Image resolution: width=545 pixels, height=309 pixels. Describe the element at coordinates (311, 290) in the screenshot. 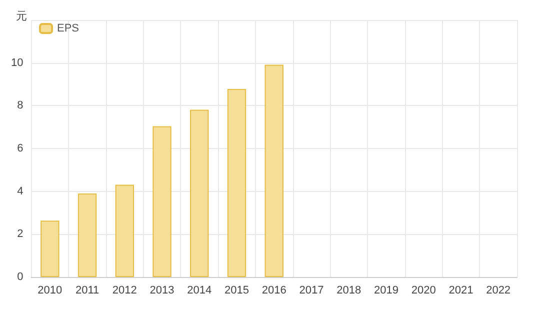

I see `x-tick-label: 2017` at that location.